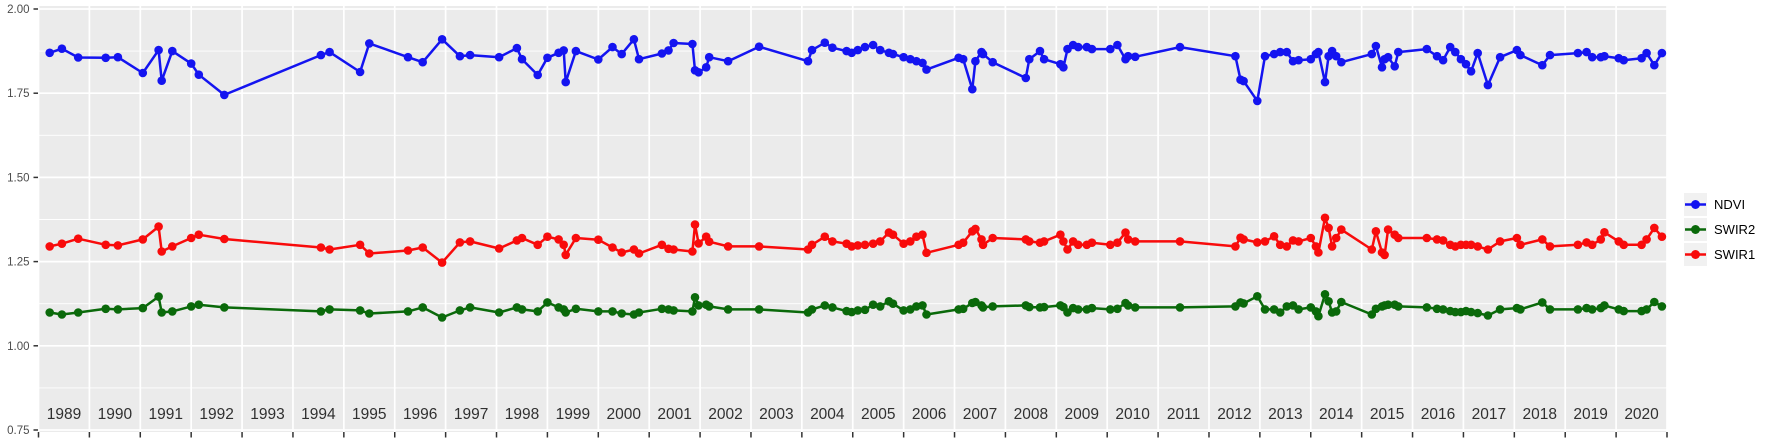  Describe the element at coordinates (980, 414) in the screenshot. I see `year-label: 2007` at that location.